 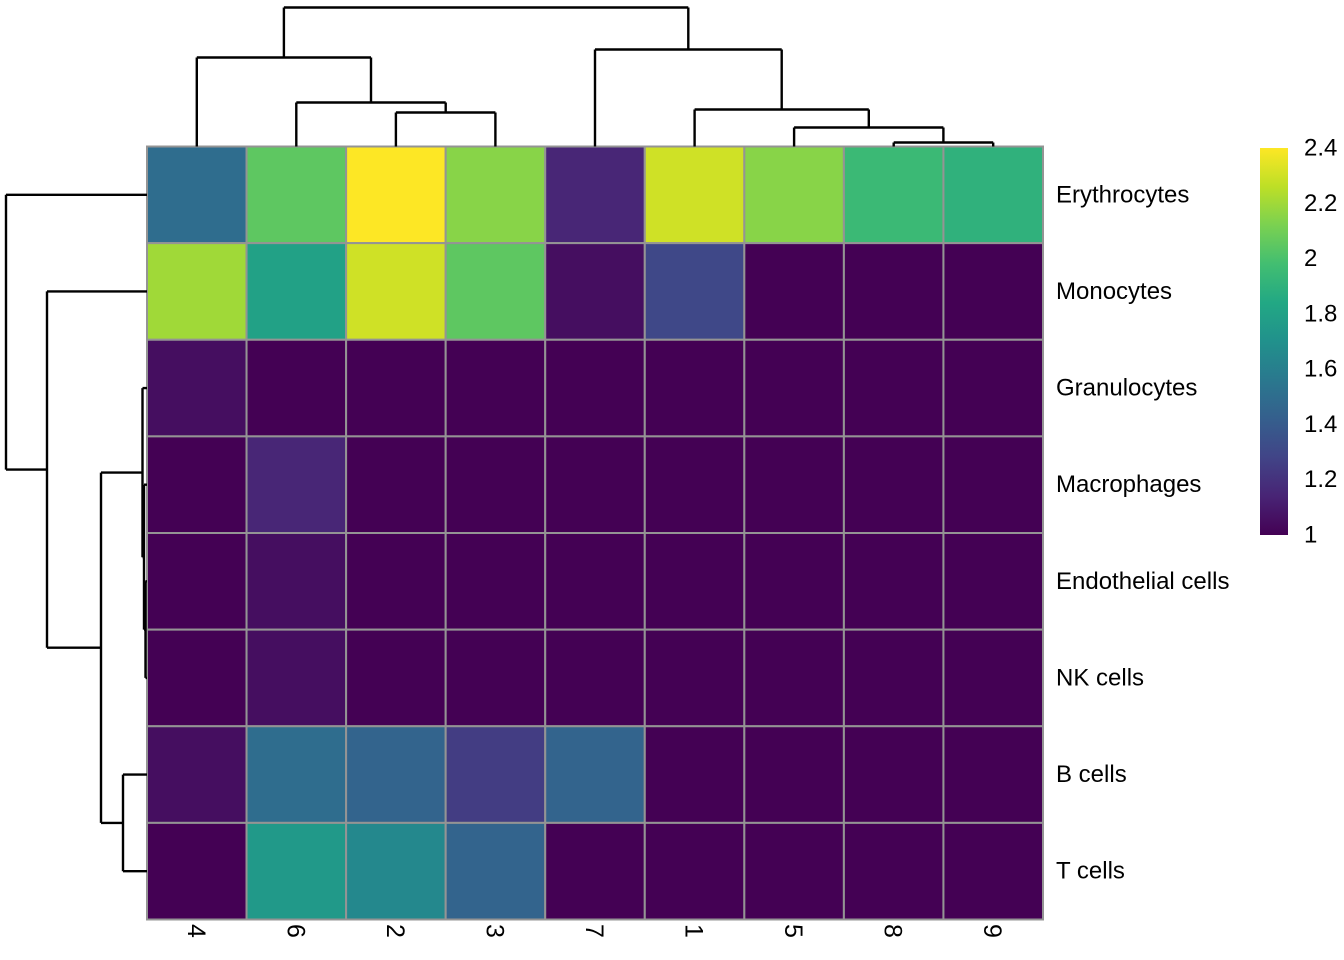 What do you see at coordinates (1320, 313) in the screenshot?
I see `colorbar-tick-label: 1.8` at bounding box center [1320, 313].